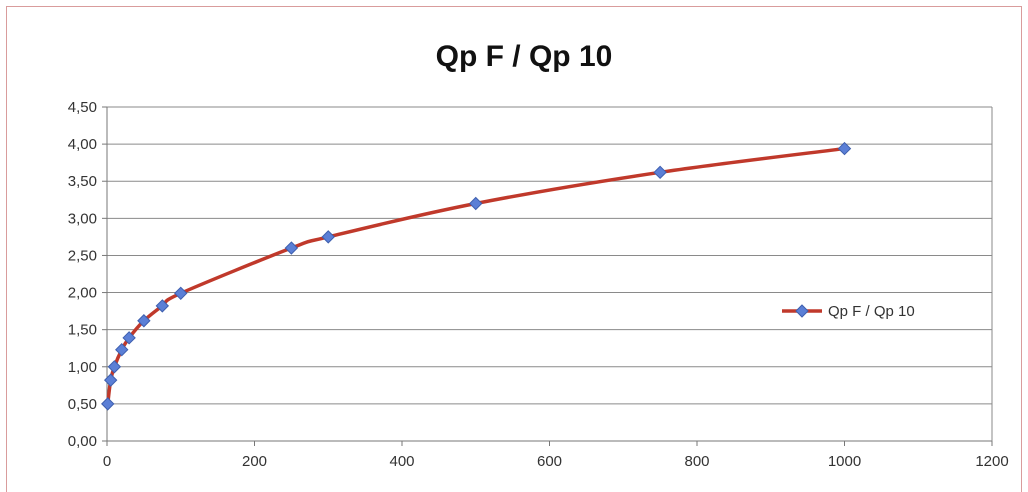 The height and width of the screenshot is (492, 1028). What do you see at coordinates (991, 461) in the screenshot?
I see `x-tick-label: 1200` at bounding box center [991, 461].